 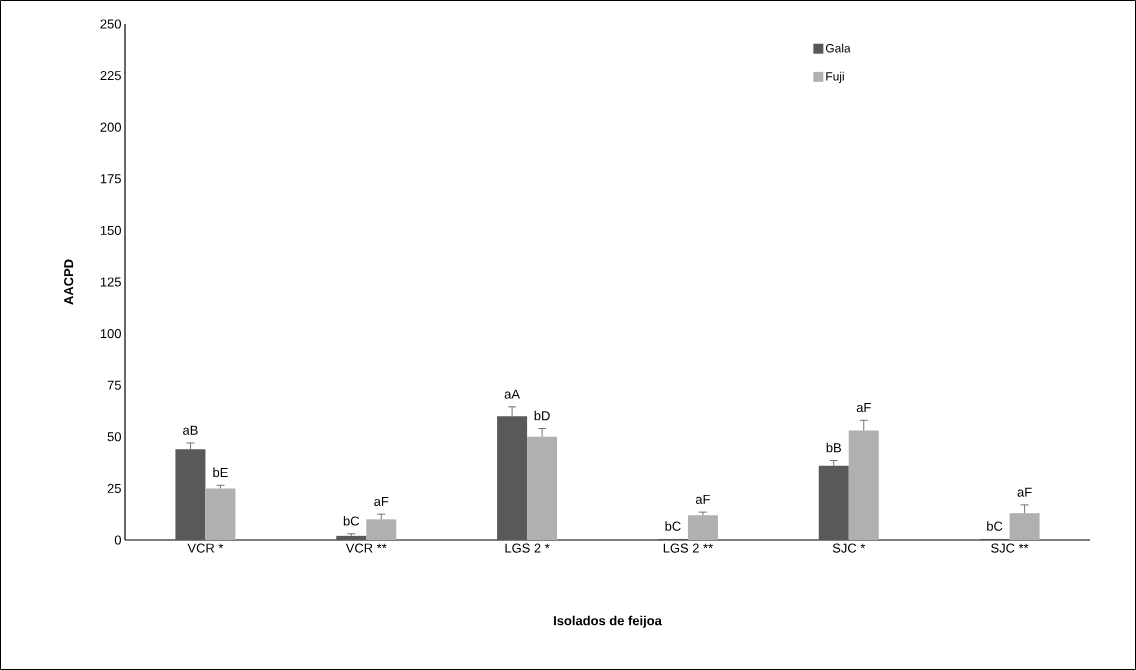 I want to click on x-axis-title: Isolados de feijoa, so click(x=608, y=621).